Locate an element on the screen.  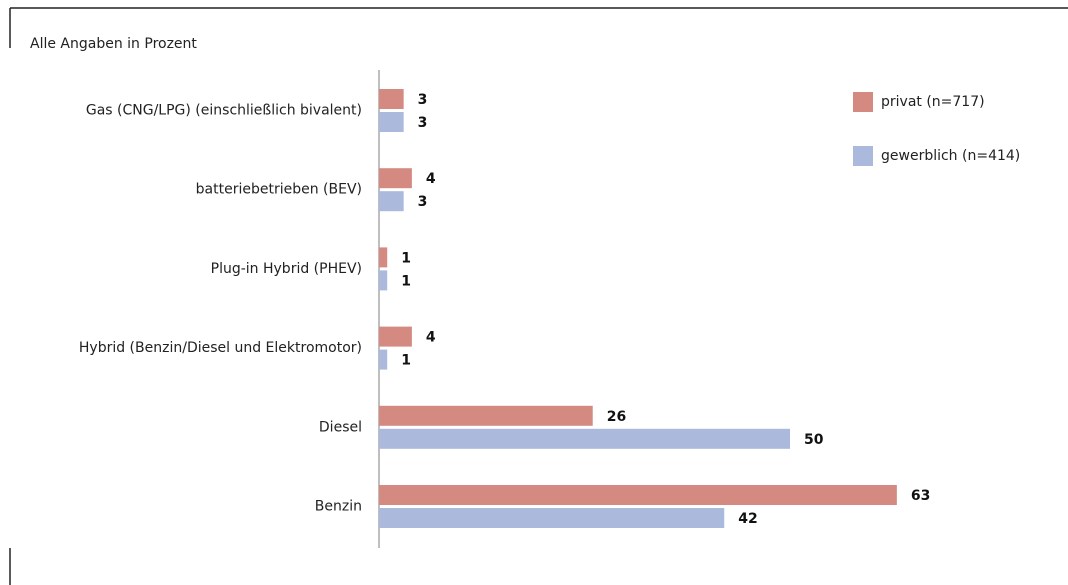
legend-label: privat (n=717) is located at coordinates (933, 102).